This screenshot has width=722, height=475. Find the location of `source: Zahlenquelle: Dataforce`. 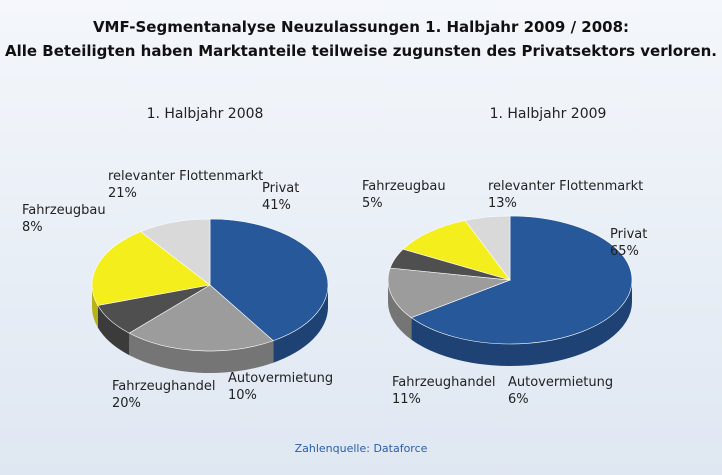

source: Zahlenquelle: Dataforce is located at coordinates (361, 448).